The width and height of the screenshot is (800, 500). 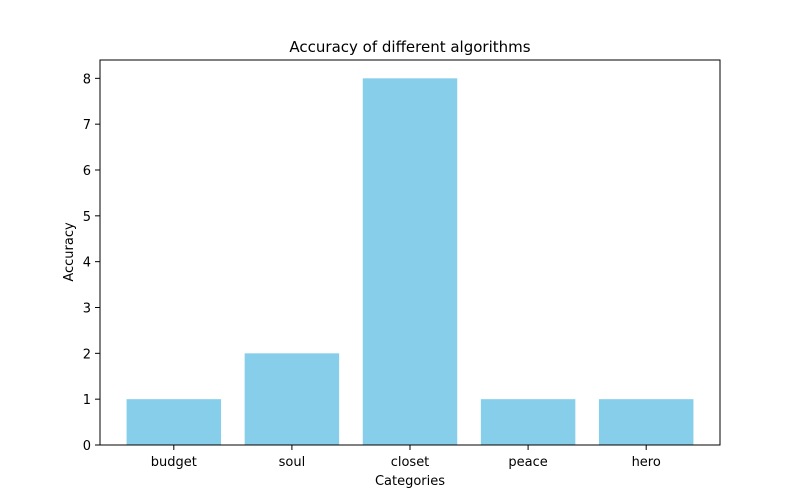 I want to click on y-axis-ticks: 0 1 2 3 4 5 6 7 8, so click(x=91, y=263).